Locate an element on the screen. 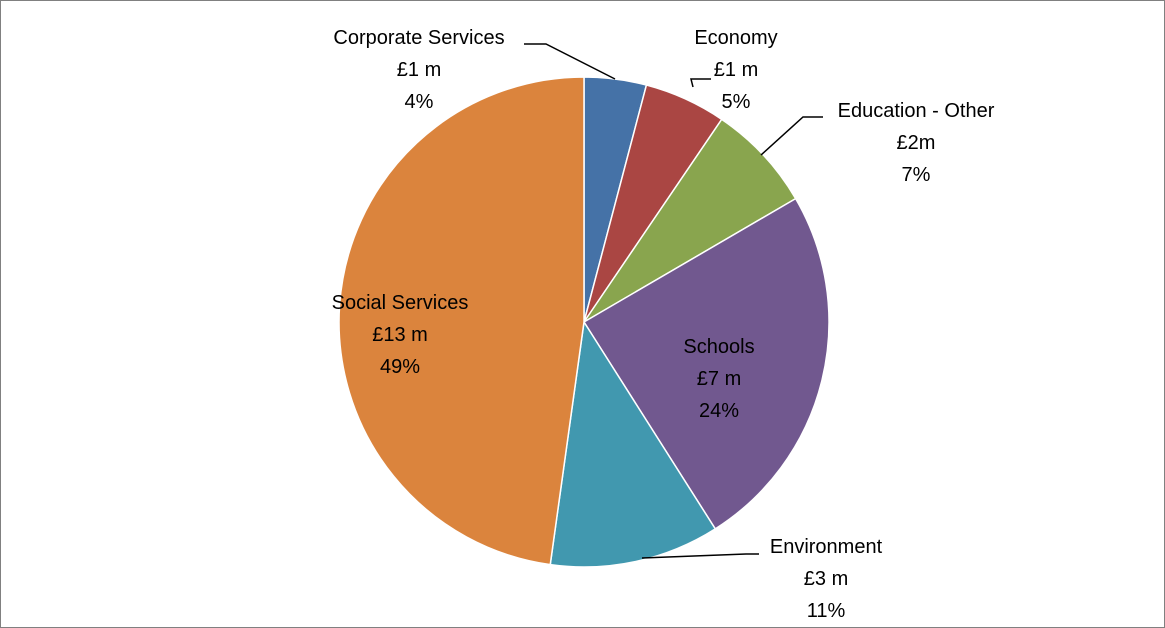 This screenshot has height=628, width=1165. data-label-percent-schools: 24% is located at coordinates (719, 411).